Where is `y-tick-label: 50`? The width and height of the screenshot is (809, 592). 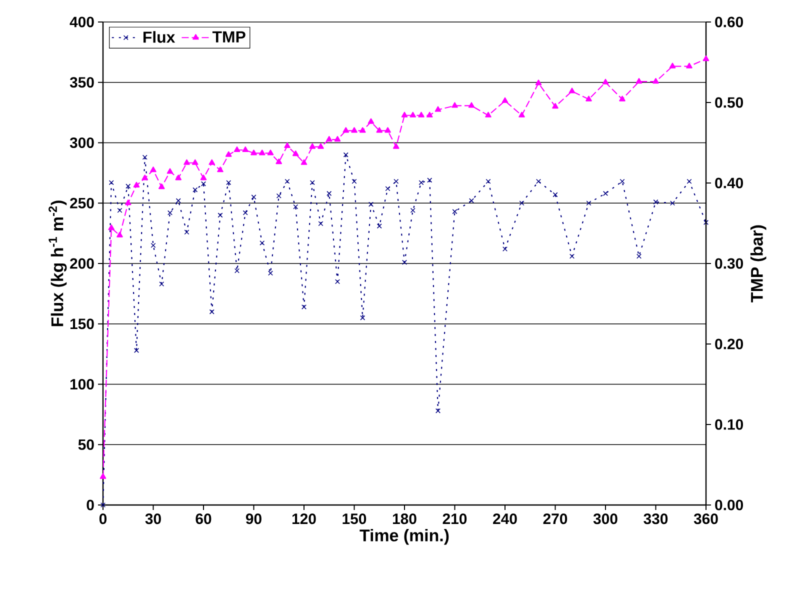
y-tick-label: 50 is located at coordinates (86, 444).